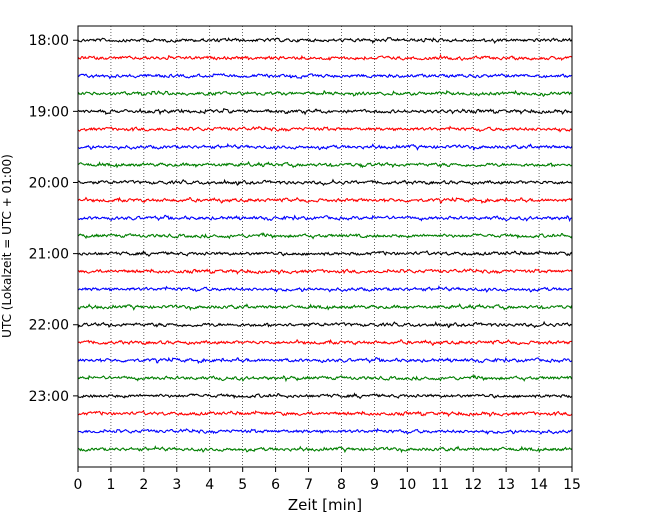 This screenshot has width=650, height=520. I want to click on y-tick-label: 22:00, so click(49, 326).